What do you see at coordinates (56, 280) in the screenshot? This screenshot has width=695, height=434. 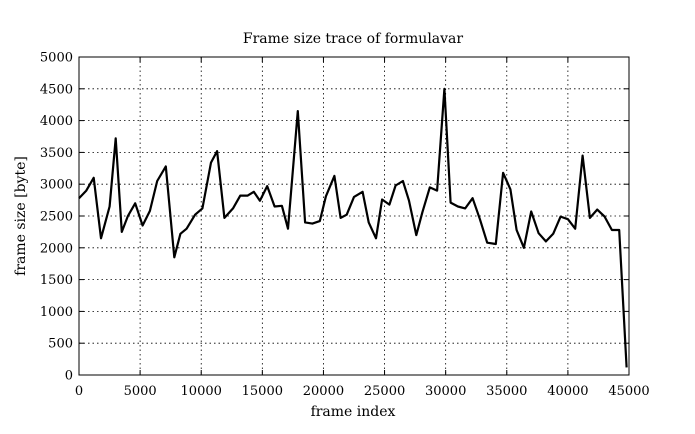 I see `y-tick-label: 1500` at bounding box center [56, 280].